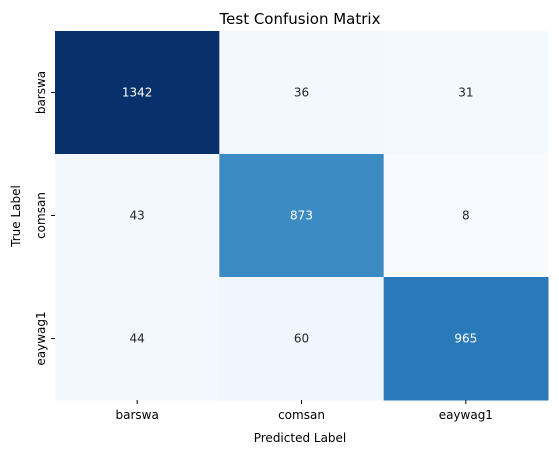 The width and height of the screenshot is (559, 455). What do you see at coordinates (301, 93) in the screenshot?
I see `cell-value-label: 36` at bounding box center [301, 93].